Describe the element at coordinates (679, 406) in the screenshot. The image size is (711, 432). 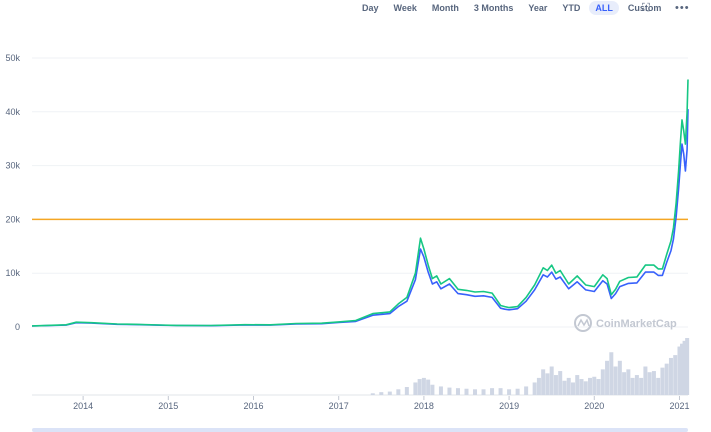
I see `x-tick-label: 2021` at that location.